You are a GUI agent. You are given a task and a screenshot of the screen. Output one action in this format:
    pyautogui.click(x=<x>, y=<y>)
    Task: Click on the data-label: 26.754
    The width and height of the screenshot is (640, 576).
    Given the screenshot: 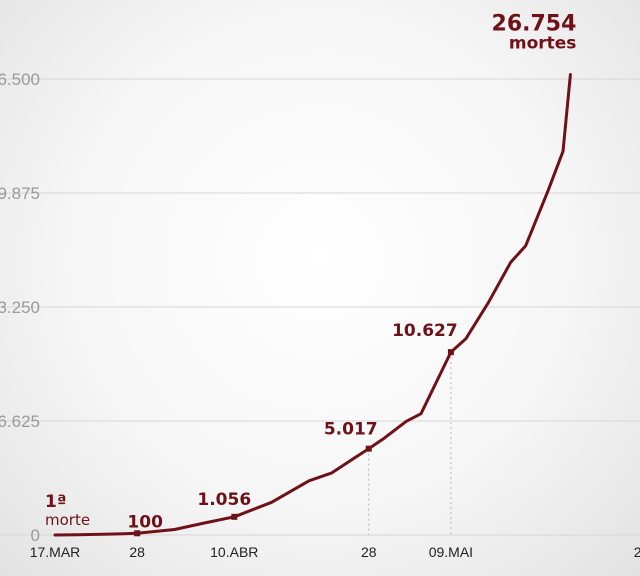 What is the action you would take?
    pyautogui.click(x=534, y=24)
    